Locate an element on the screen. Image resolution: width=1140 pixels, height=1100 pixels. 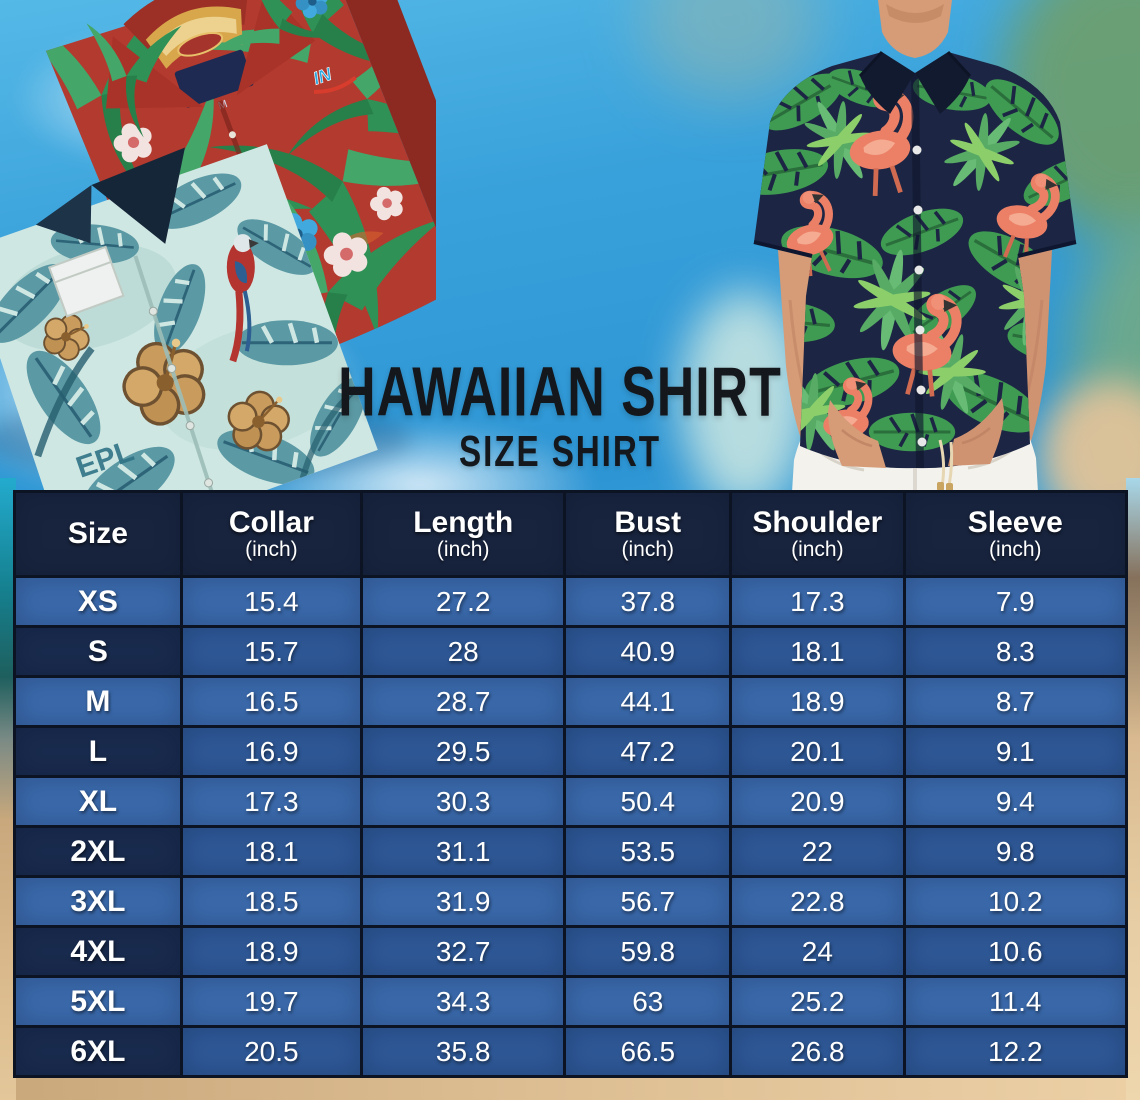
size-label: 3XL is located at coordinates (98, 901).